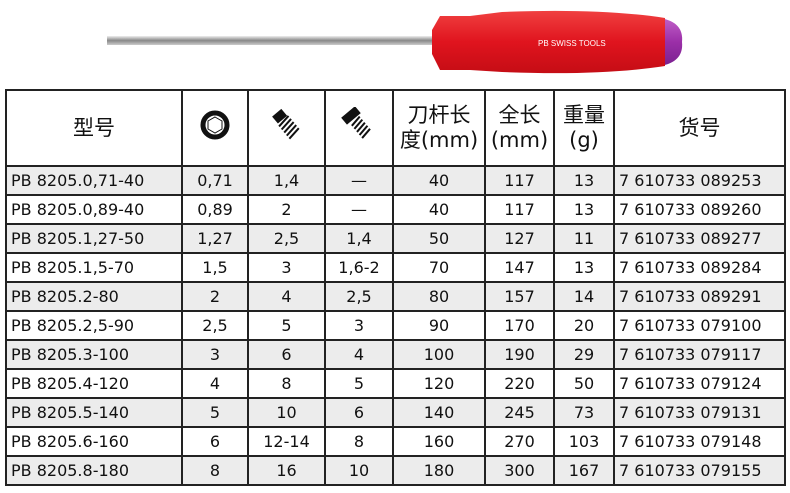 This screenshot has height=493, width=790. Describe the element at coordinates (584, 325) in the screenshot. I see `table-cell: 20` at that location.